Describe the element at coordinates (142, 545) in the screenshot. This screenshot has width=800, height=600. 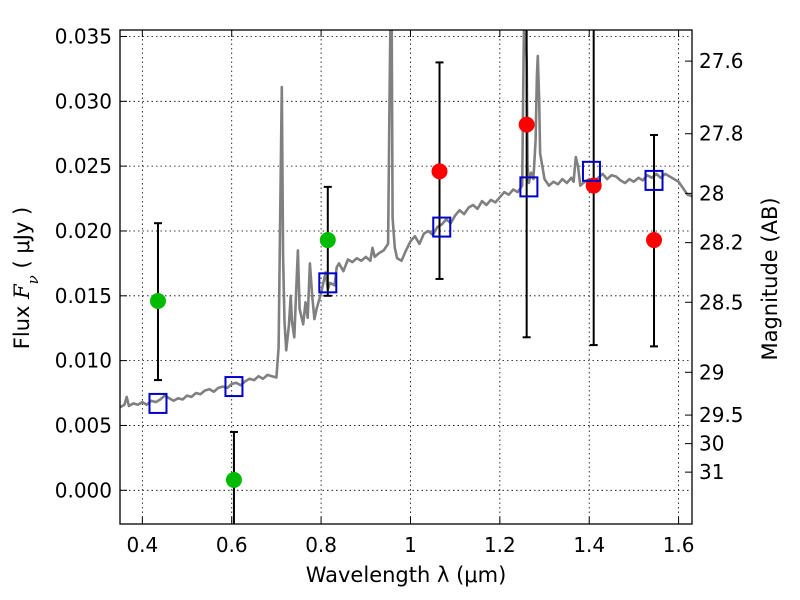
I see `x-tick-label: 0.4` at that location.